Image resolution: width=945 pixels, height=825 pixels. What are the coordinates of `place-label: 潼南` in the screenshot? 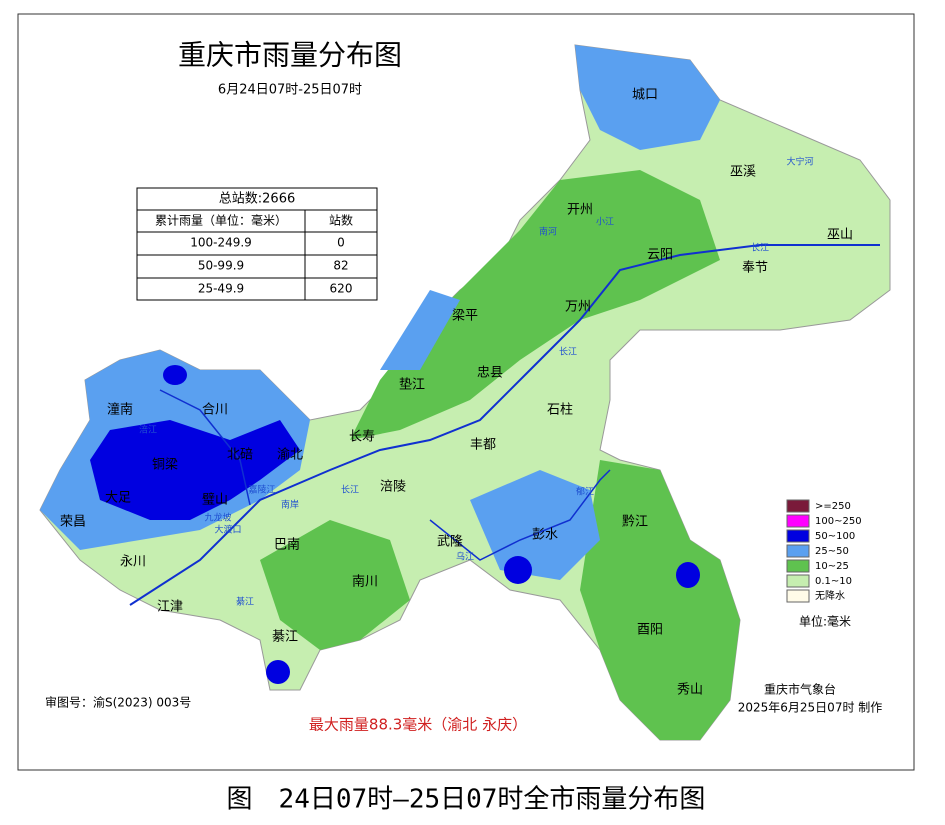 It's located at (120, 410).